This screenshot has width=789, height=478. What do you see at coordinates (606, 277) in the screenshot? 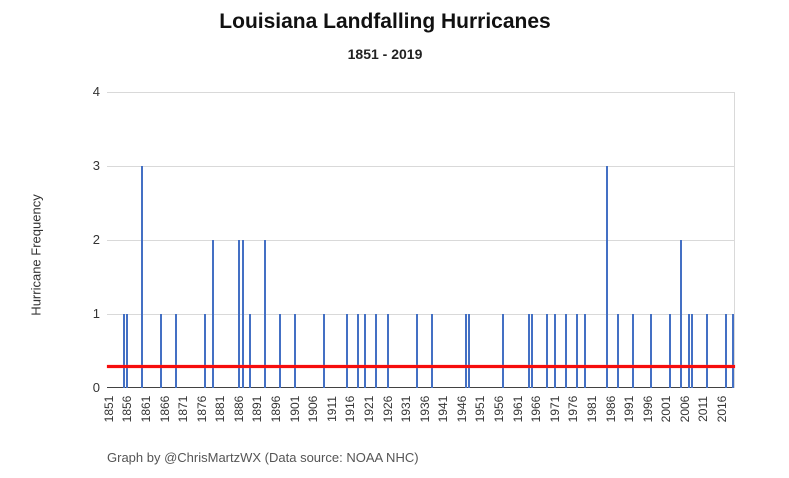
I see `bar-1985` at bounding box center [606, 277].